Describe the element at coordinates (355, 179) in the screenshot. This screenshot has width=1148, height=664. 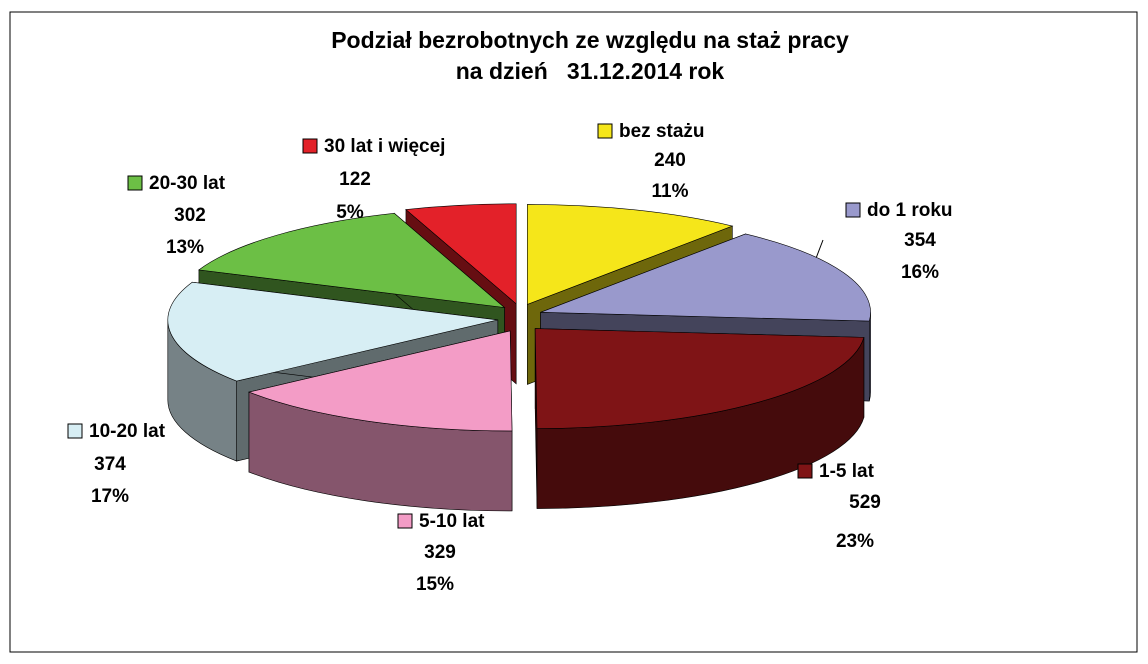
I see `value-label: 122` at that location.